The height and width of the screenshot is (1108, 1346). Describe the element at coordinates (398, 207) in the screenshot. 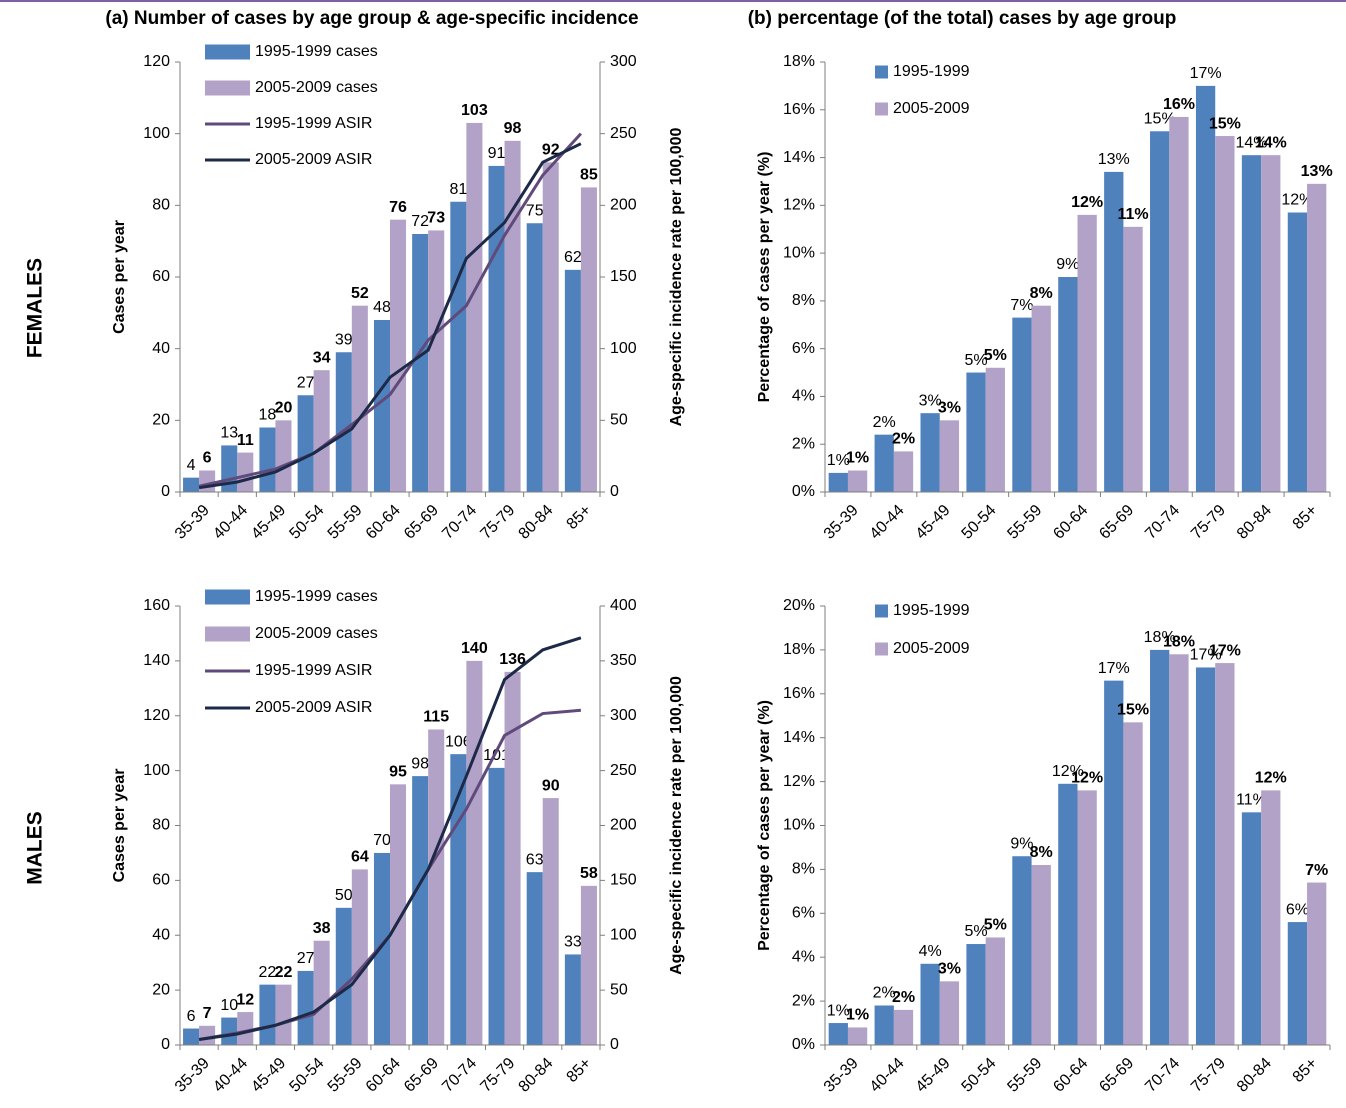

I see `data-label: 76` at that location.